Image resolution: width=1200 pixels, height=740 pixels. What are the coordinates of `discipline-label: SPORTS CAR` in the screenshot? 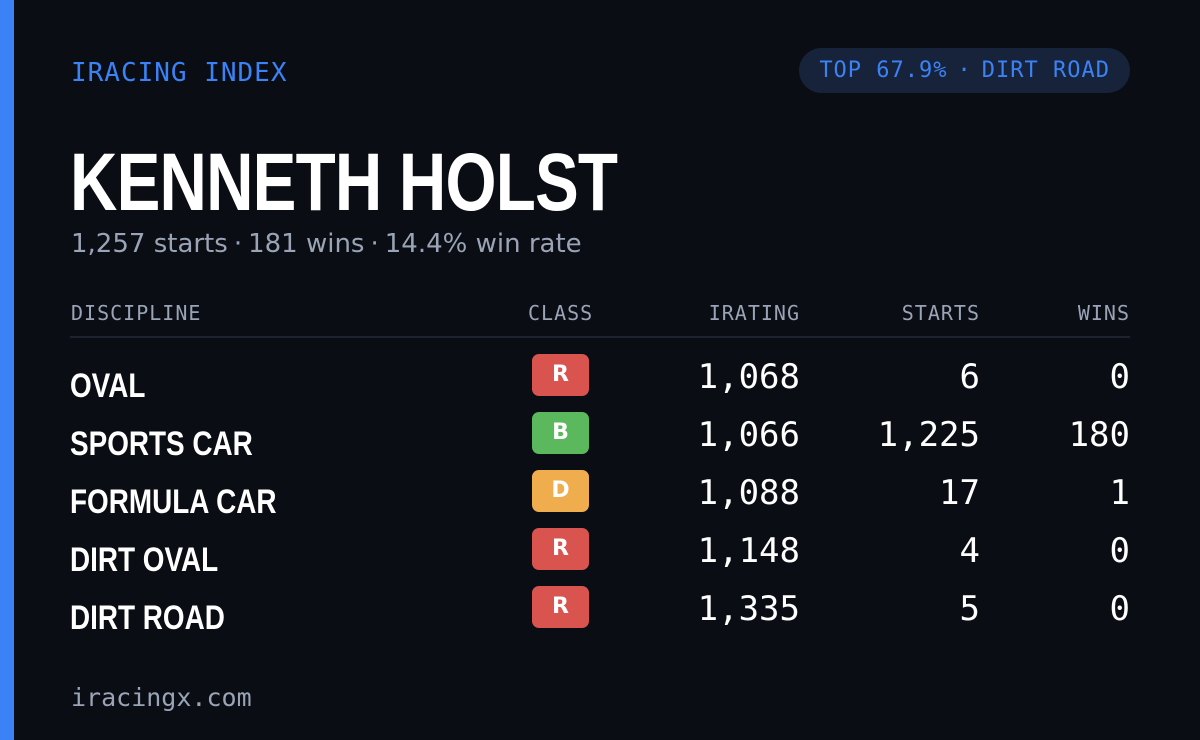 It's located at (161, 444).